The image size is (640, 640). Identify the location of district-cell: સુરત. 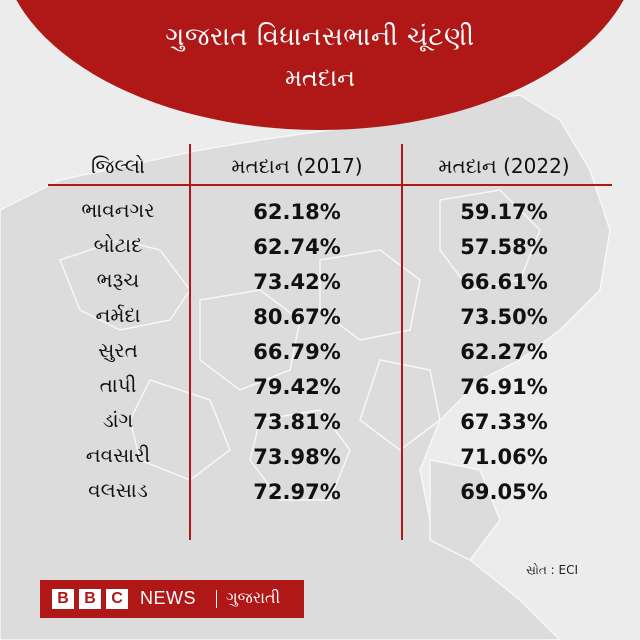
(118, 350).